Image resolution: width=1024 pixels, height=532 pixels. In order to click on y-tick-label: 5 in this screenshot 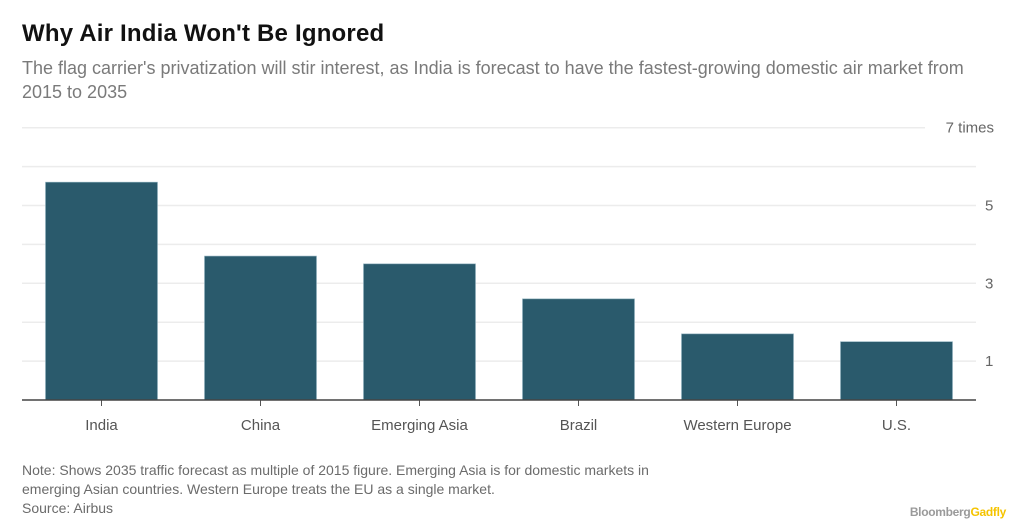, I will do `click(989, 206)`.